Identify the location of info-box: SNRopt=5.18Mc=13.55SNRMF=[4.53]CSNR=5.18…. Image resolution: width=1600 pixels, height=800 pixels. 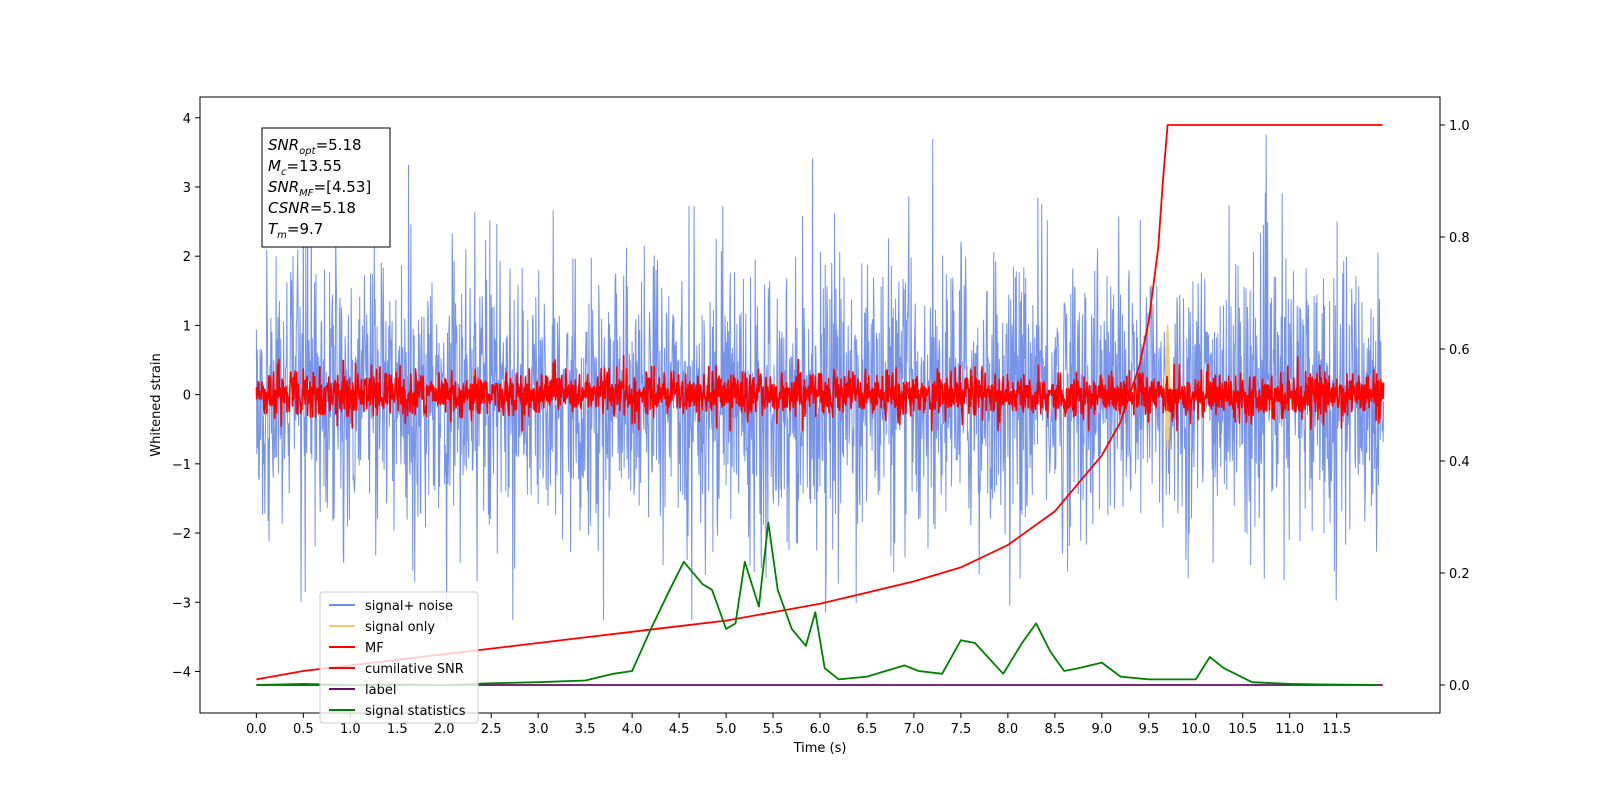
(326, 187).